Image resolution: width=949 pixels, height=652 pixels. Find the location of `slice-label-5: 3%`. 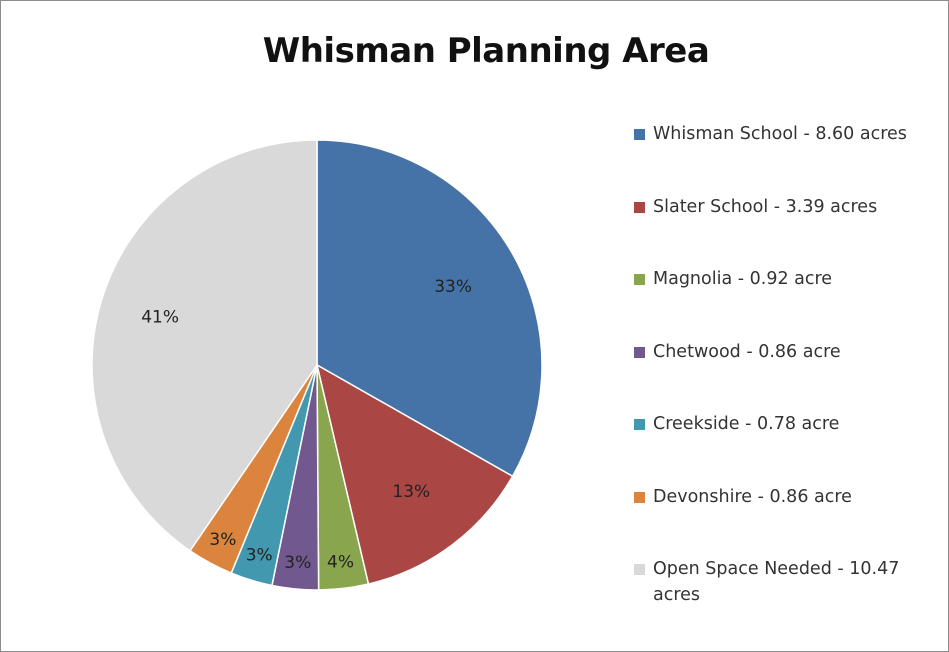

slice-label-5: 3% is located at coordinates (259, 555).